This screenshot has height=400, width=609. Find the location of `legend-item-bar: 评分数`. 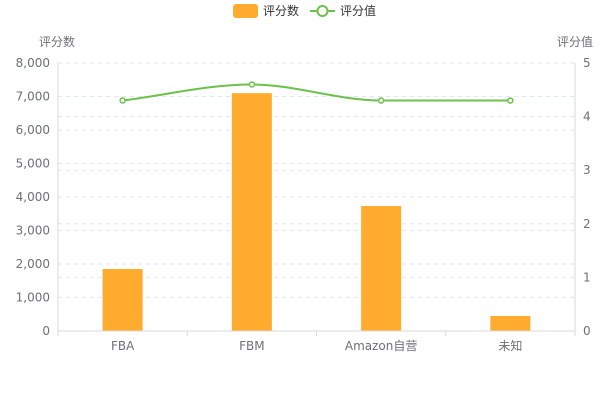

legend-item-bar: 评分数 is located at coordinates (266, 10).